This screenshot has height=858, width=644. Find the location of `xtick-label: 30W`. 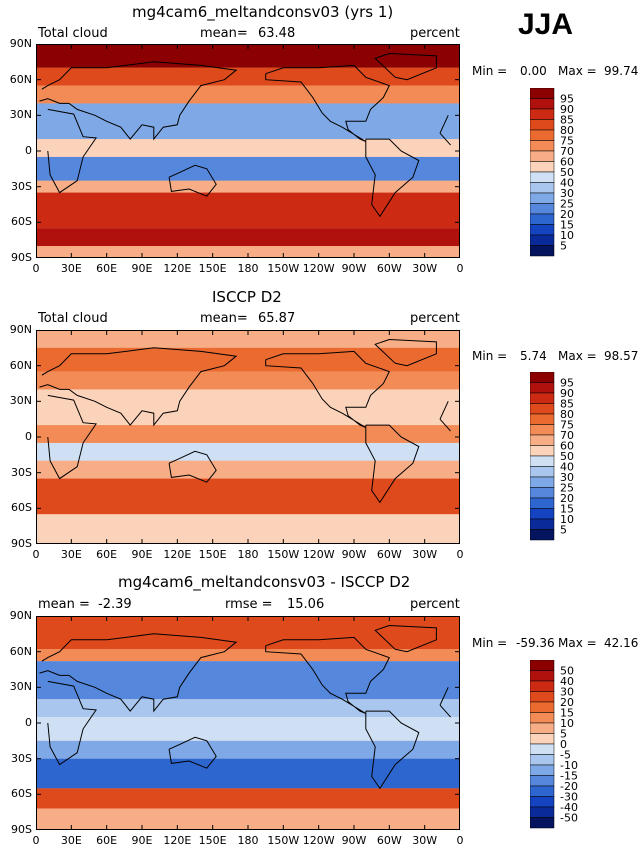

xtick-label: 30W is located at coordinates (425, 268).